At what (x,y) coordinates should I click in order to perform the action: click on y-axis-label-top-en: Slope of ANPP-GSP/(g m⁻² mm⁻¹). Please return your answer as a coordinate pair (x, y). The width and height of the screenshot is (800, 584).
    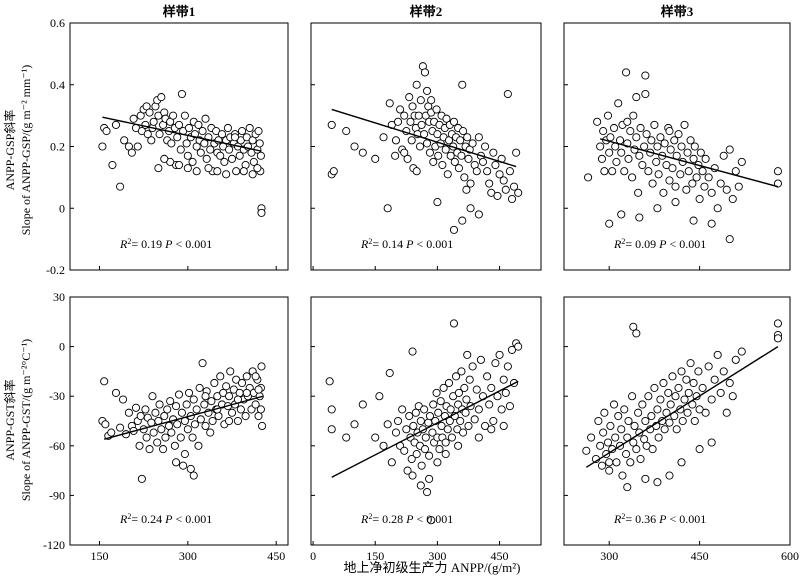
    Looking at the image, I should click on (26, 150).